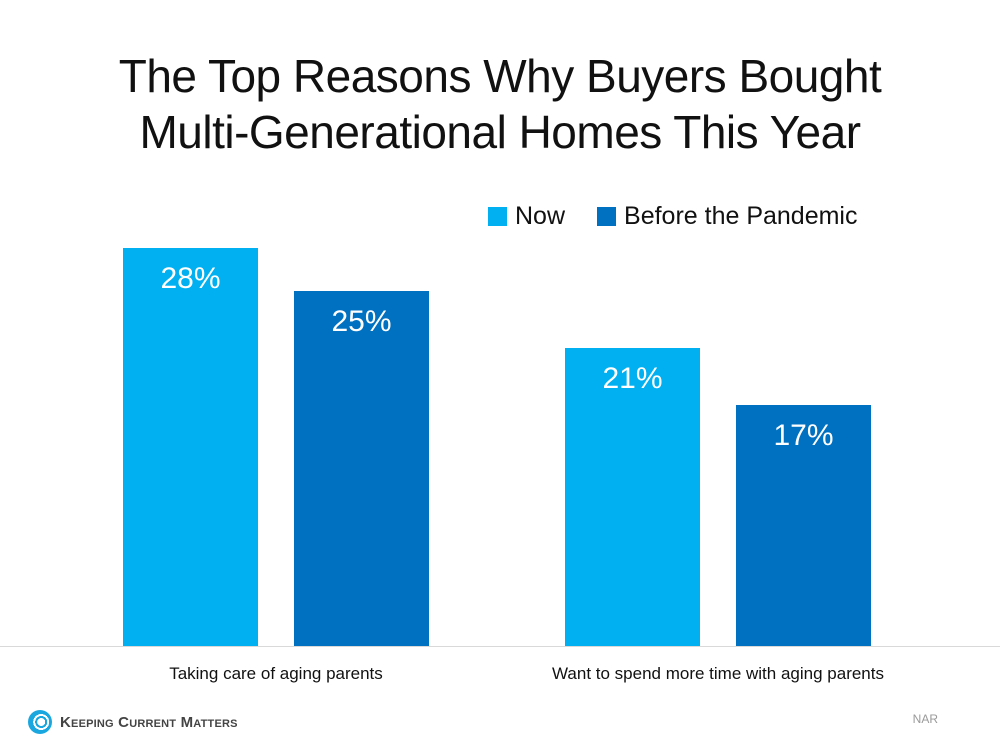 This screenshot has width=1000, height=750. I want to click on logo-text: Keeping Current Matters, so click(149, 722).